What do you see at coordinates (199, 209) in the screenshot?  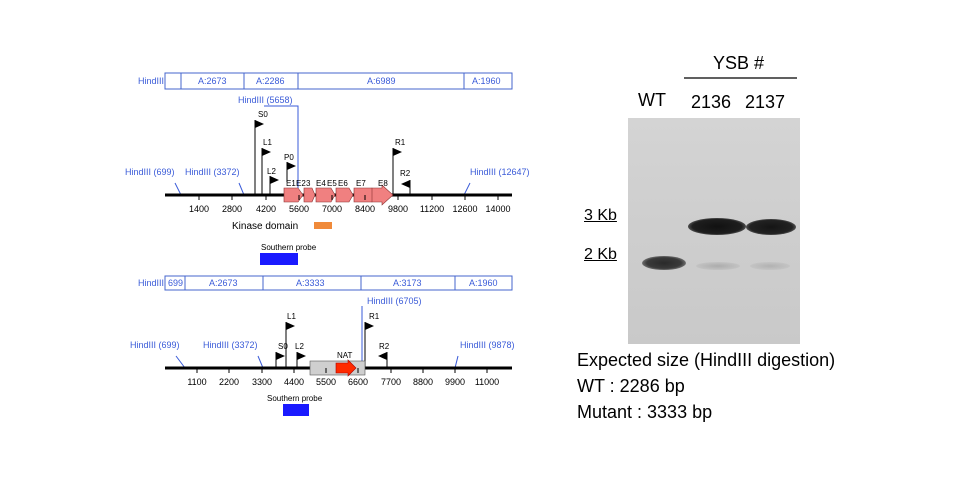 I see `top-tick-0: 1400` at bounding box center [199, 209].